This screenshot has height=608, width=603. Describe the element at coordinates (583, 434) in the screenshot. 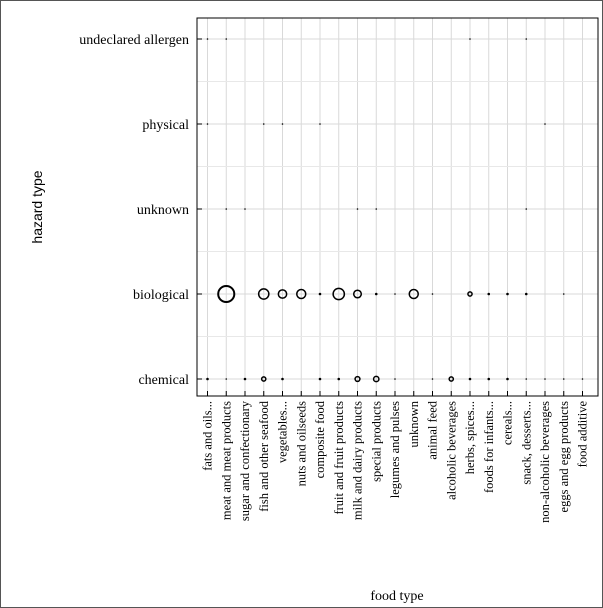

I see `x-tick-label-food-additive: food additive` at that location.